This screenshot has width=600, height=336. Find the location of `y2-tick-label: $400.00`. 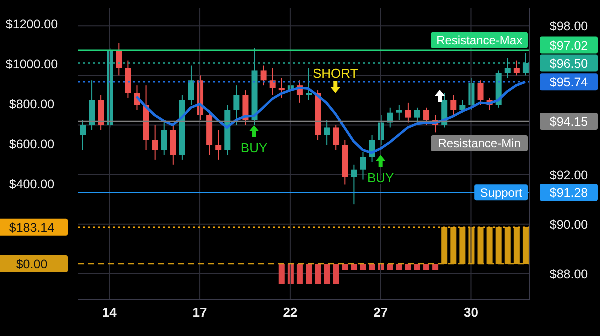

y2-tick-label: $400.00 is located at coordinates (32, 185).